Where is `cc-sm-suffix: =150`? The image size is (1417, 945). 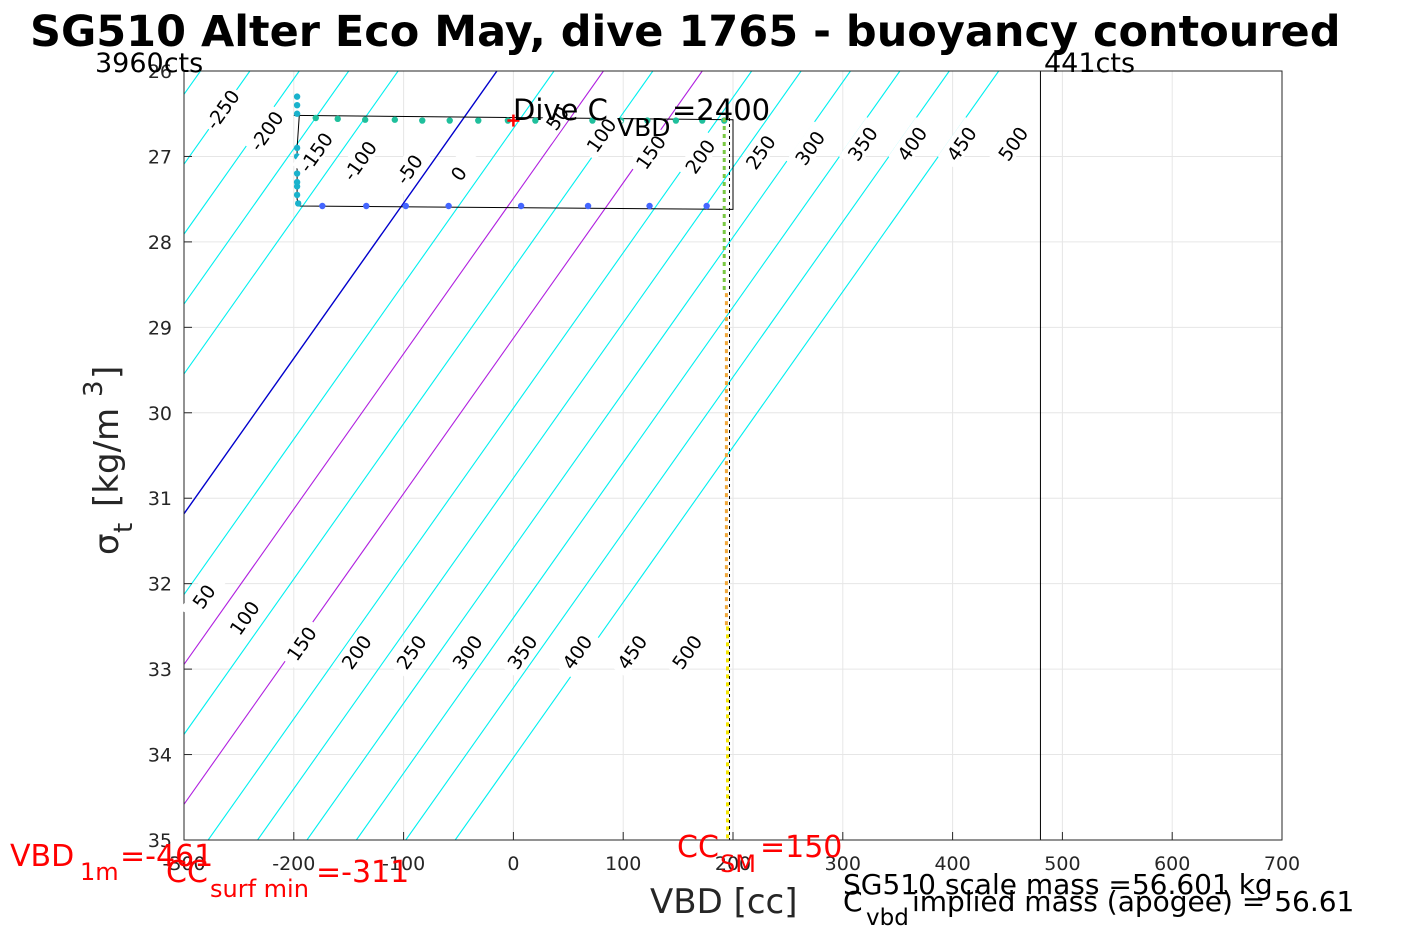 cc-sm-suffix: =150 is located at coordinates (801, 847).